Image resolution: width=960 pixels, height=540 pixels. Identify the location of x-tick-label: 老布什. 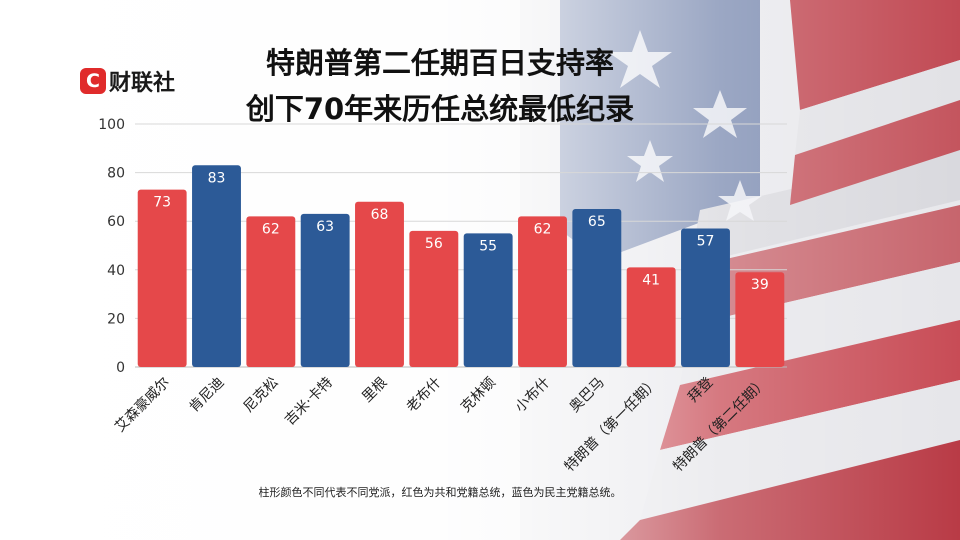
(424, 395).